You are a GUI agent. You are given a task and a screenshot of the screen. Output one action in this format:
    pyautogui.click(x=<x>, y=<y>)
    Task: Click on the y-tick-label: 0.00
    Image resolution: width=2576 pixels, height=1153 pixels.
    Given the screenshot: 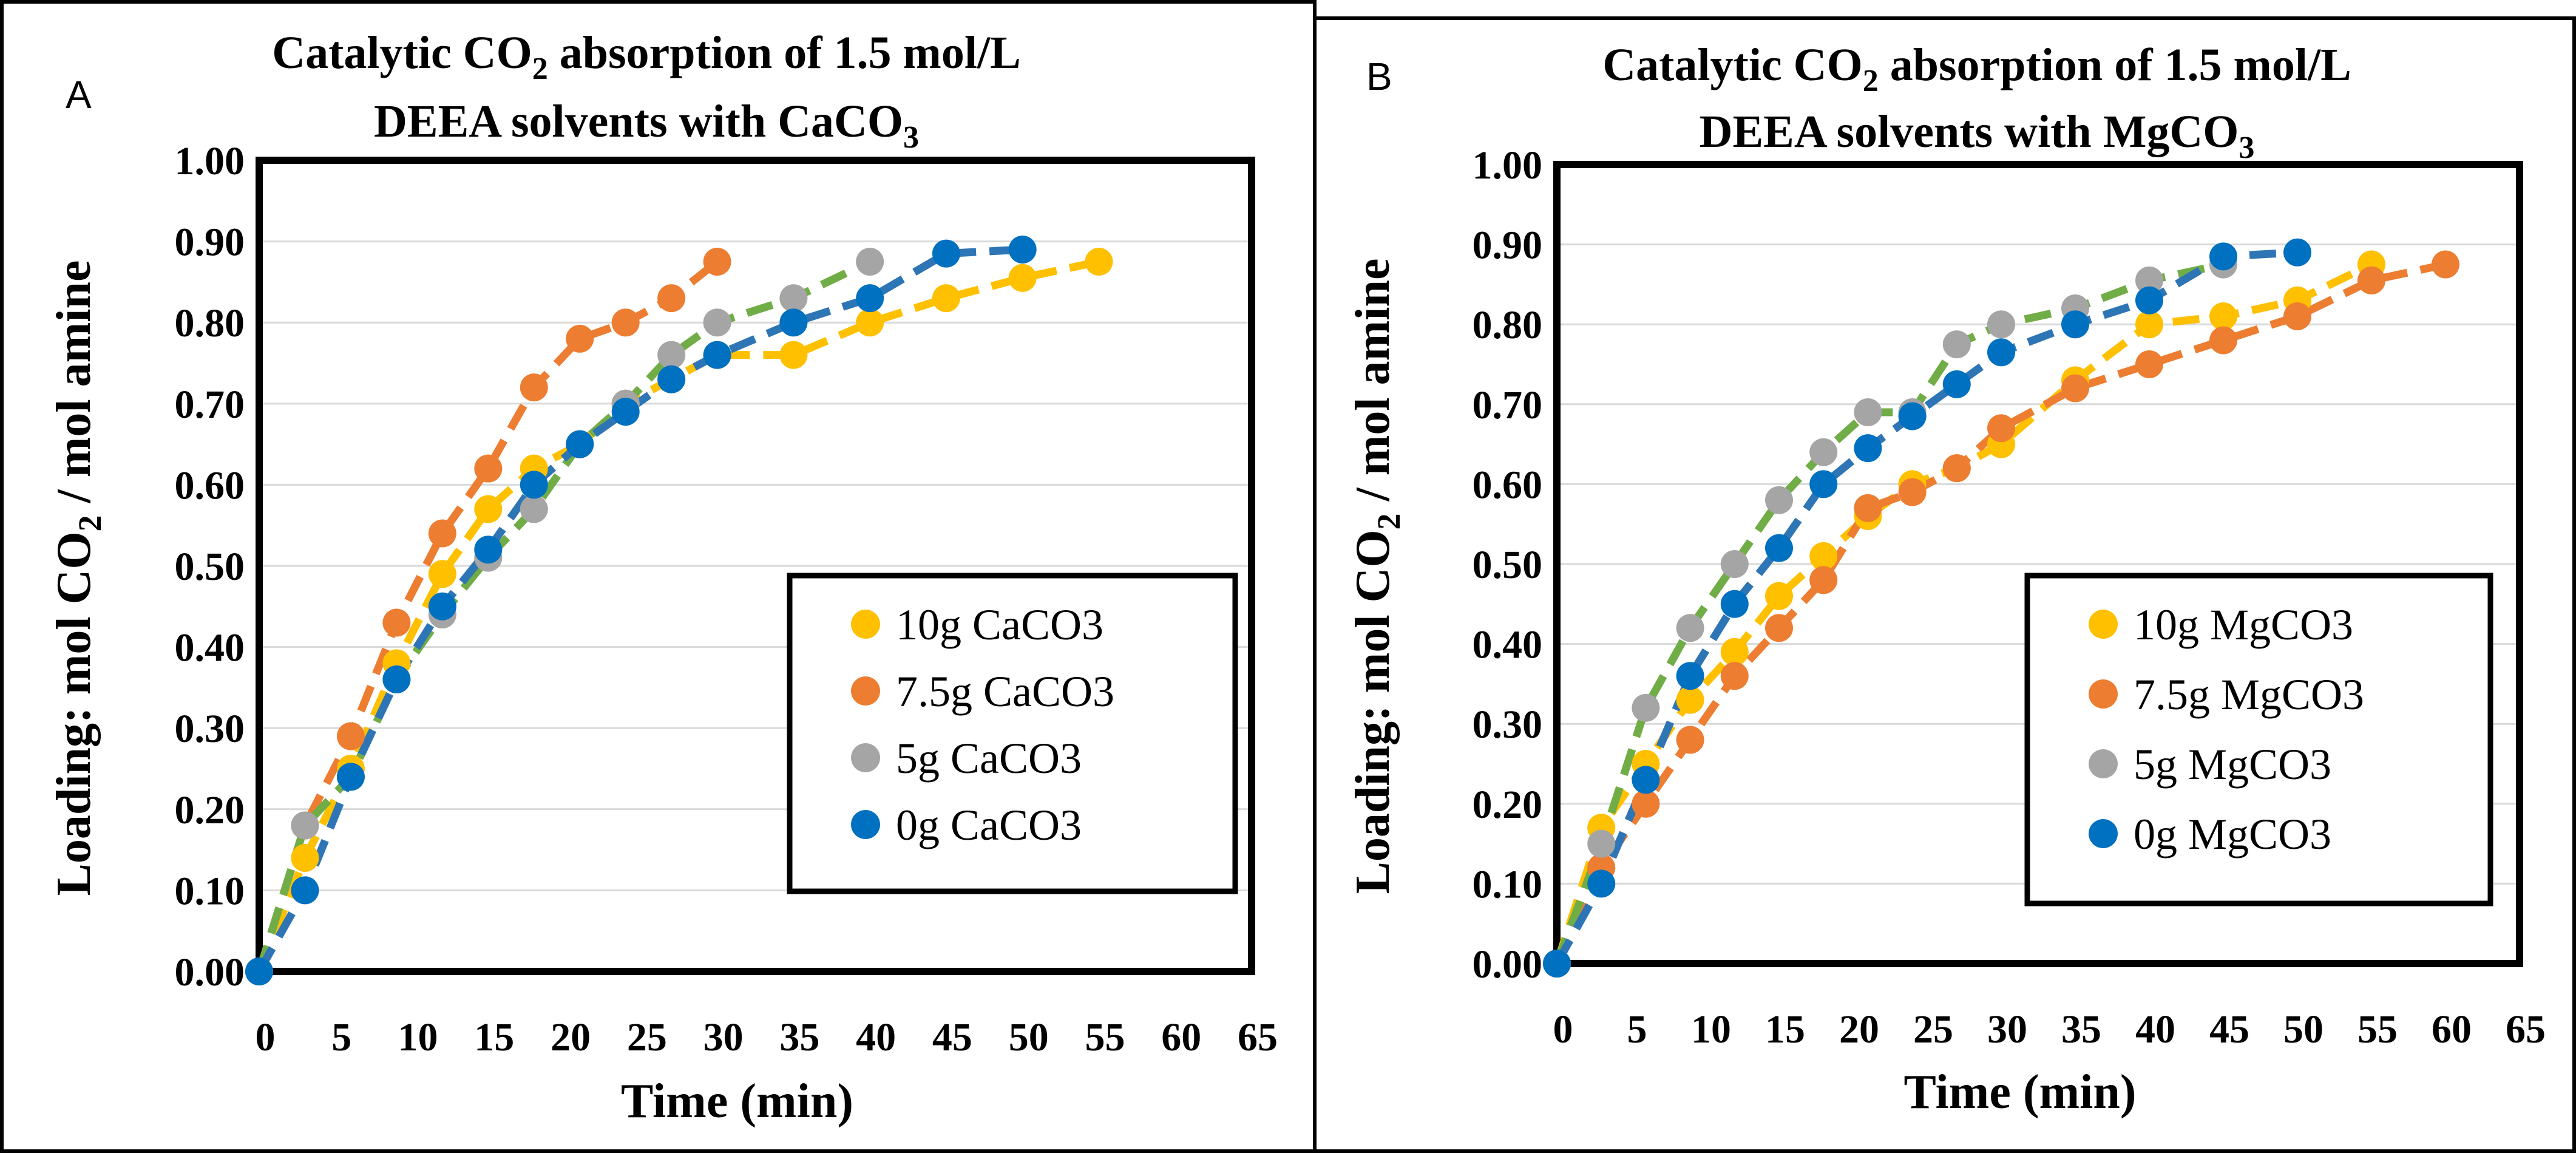 What is the action you would take?
    pyautogui.click(x=1508, y=964)
    